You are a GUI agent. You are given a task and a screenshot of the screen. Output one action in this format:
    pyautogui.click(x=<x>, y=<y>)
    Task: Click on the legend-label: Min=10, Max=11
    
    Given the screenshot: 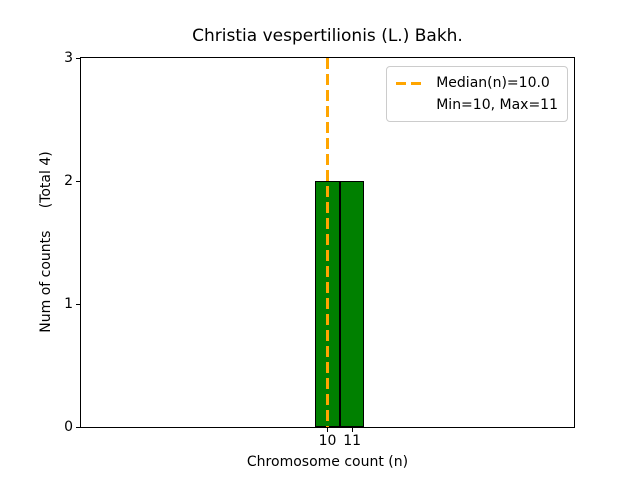 What is the action you would take?
    pyautogui.click(x=497, y=105)
    